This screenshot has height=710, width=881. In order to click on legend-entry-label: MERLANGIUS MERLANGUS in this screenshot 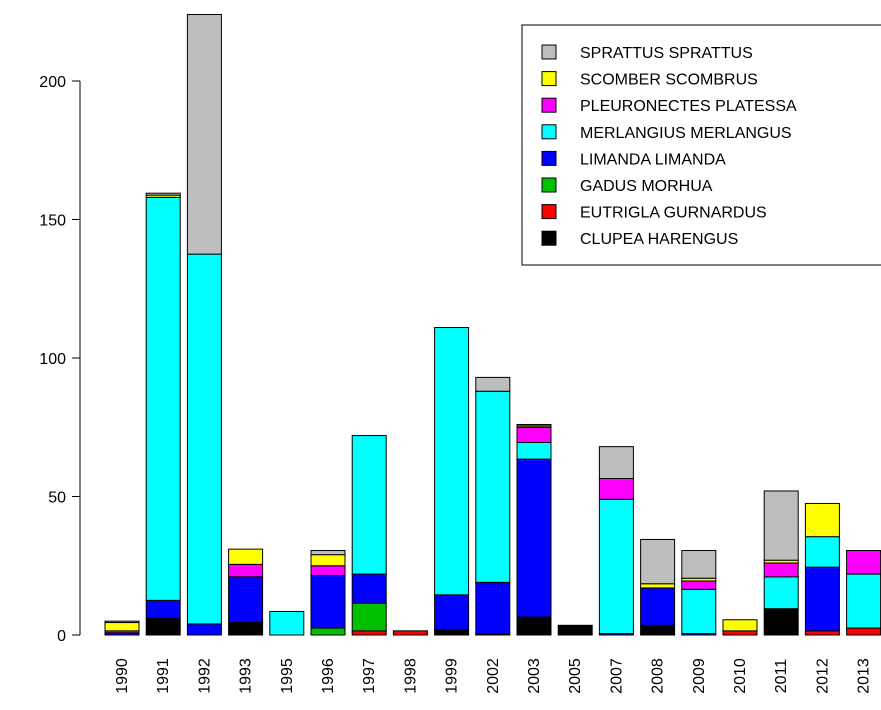, I will do `click(686, 133)`.